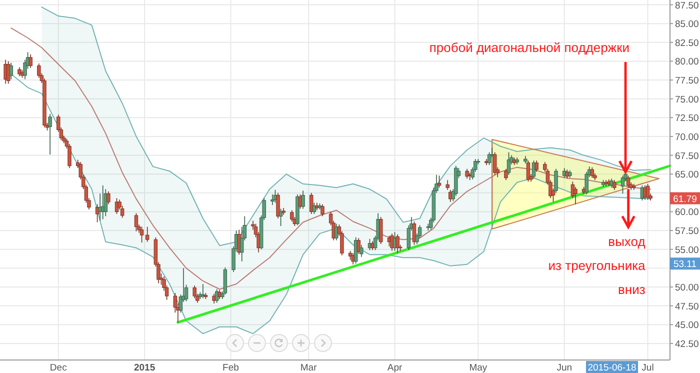  Describe the element at coordinates (687, 306) in the screenshot. I see `y-tick-label: 47.50` at that location.